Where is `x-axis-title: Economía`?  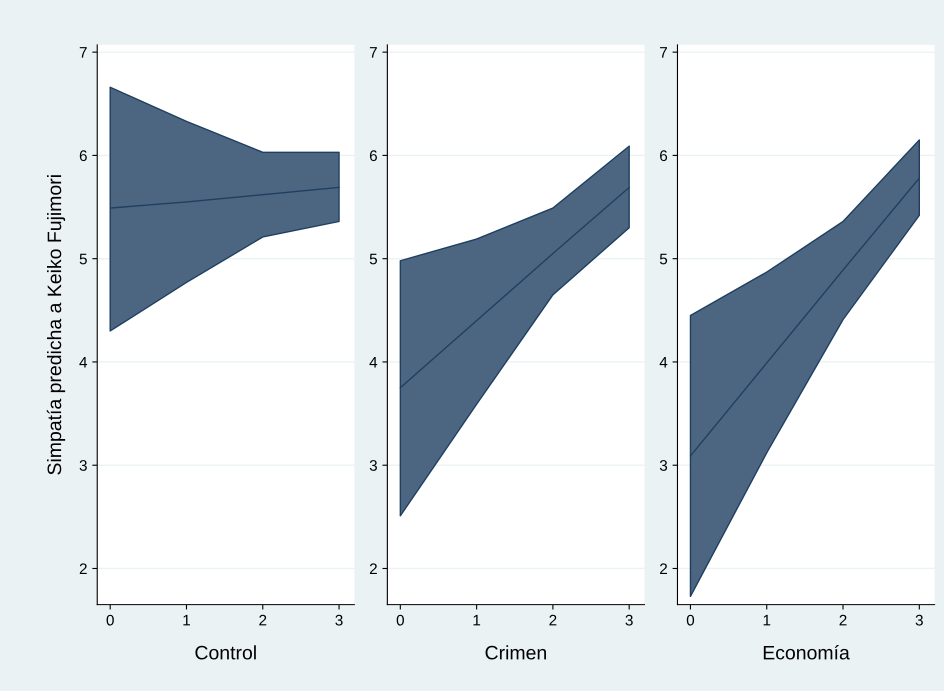
x-axis-title: Economía is located at coordinates (807, 652).